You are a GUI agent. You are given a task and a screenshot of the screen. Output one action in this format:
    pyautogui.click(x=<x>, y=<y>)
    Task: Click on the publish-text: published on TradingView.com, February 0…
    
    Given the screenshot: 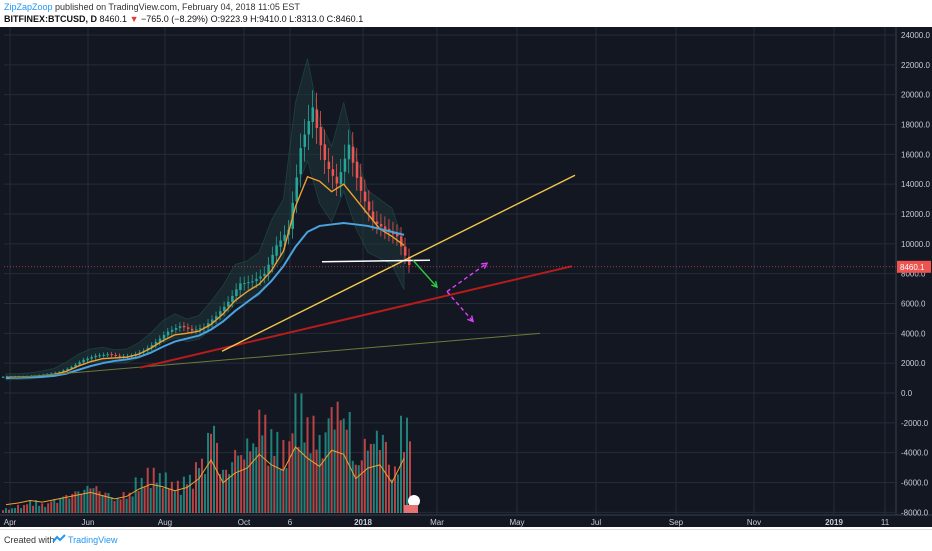 What is the action you would take?
    pyautogui.click(x=177, y=7)
    